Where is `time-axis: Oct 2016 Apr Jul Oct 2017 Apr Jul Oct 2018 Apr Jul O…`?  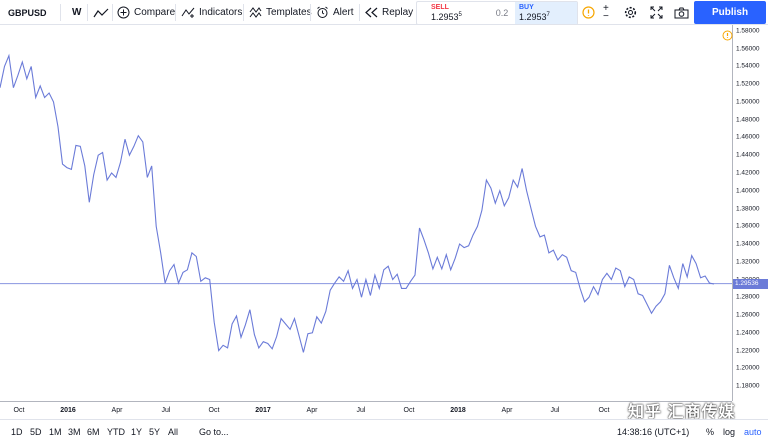 time-axis: Oct 2016 Apr Jul Oct 2017 Apr Jul Oct 2018 Apr Jul O… is located at coordinates (366, 410).